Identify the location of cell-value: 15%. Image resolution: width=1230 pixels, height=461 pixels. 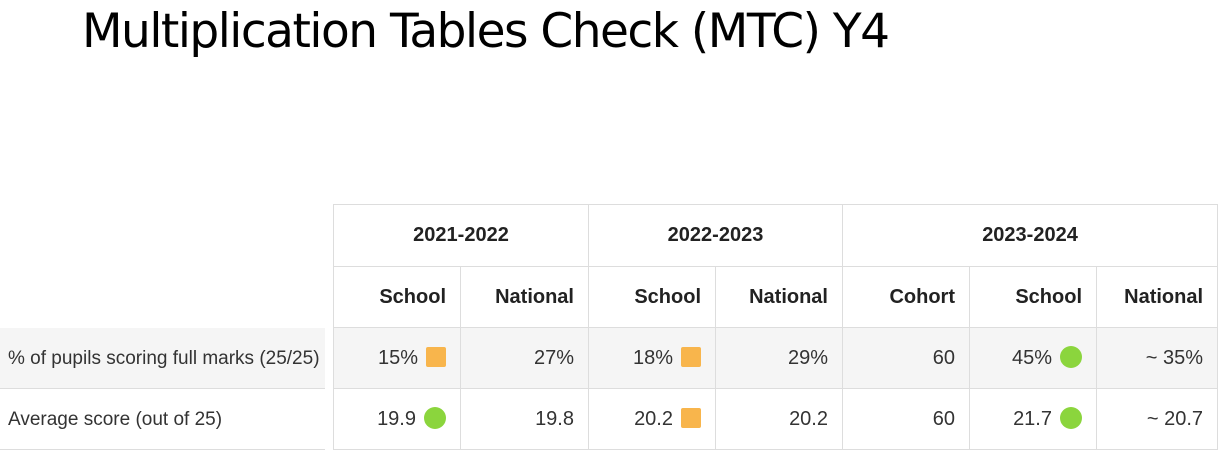
(397, 357).